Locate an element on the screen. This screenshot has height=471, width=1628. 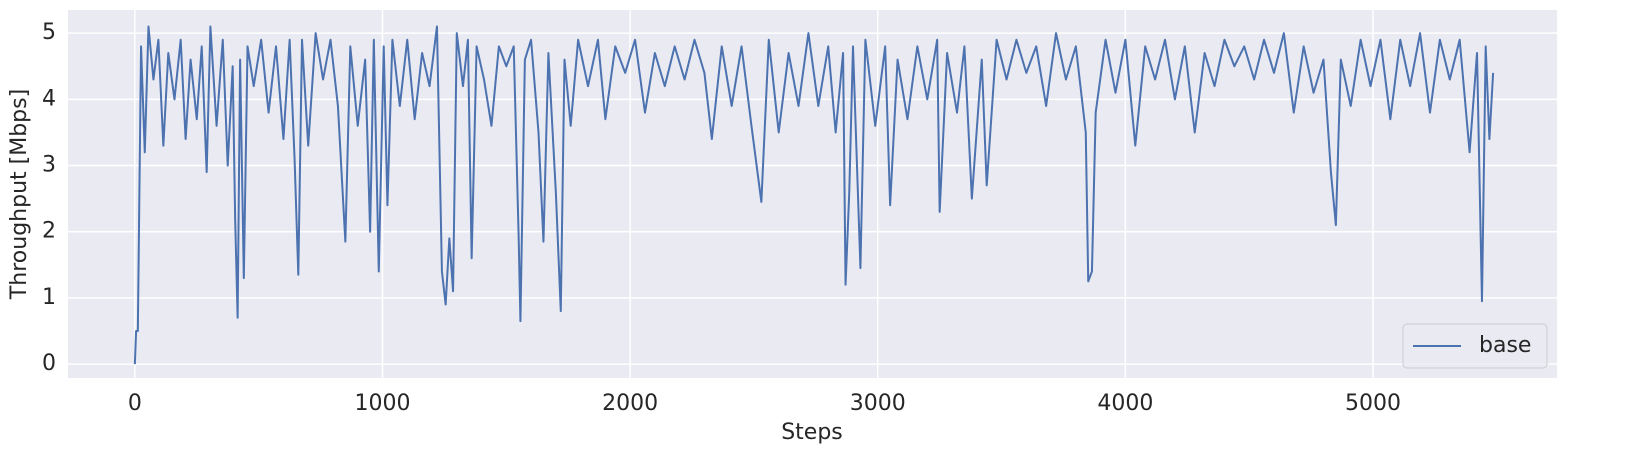
y-tick-label: 0 is located at coordinates (49, 363).